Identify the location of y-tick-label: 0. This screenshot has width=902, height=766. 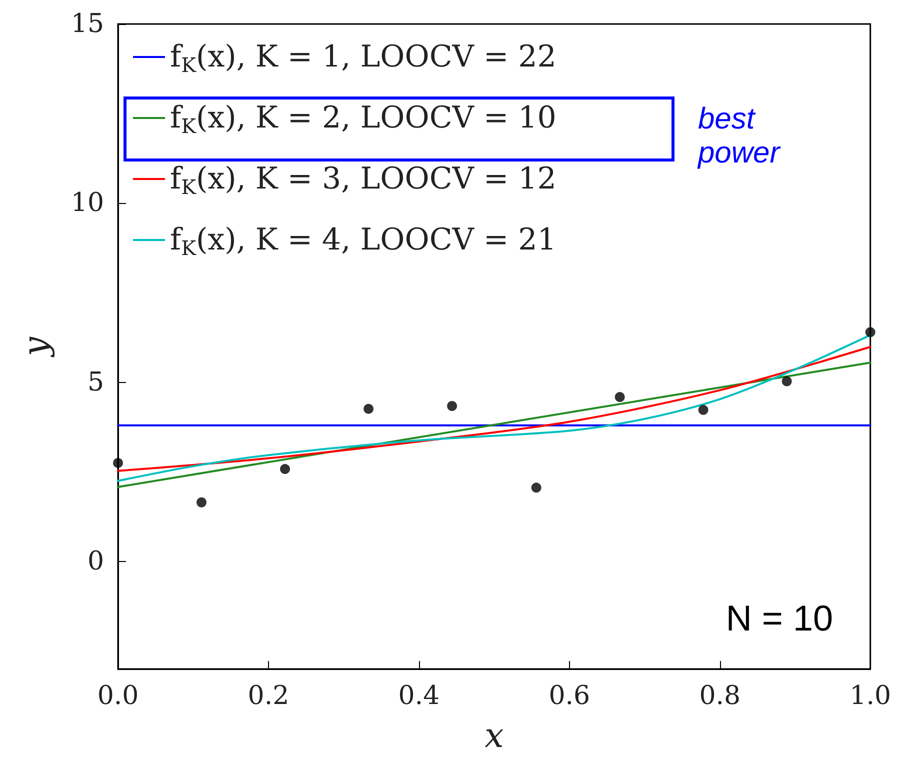
(95, 561).